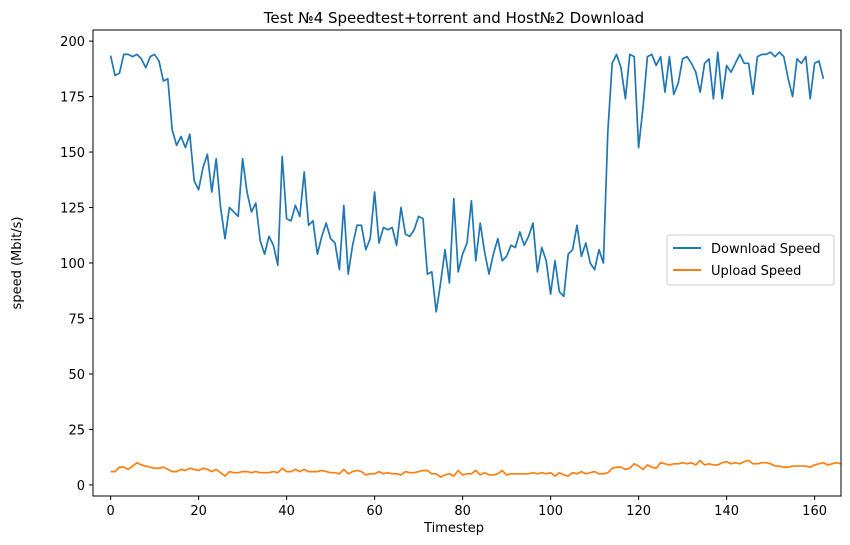  Describe the element at coordinates (81, 486) in the screenshot. I see `y-tick-label: 0` at that location.